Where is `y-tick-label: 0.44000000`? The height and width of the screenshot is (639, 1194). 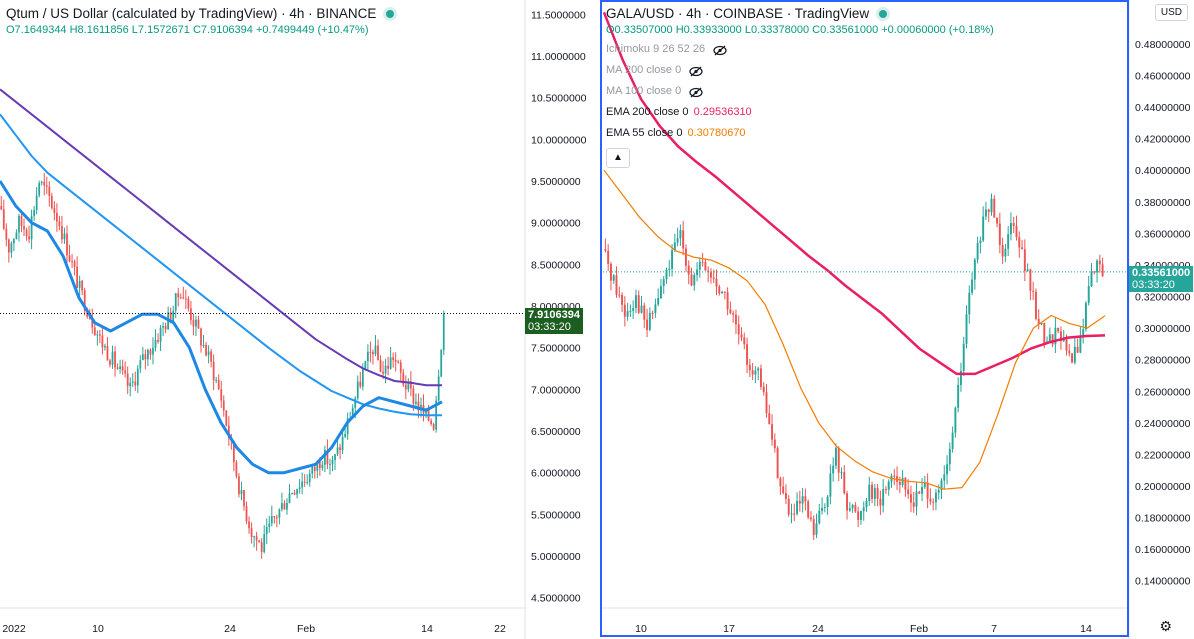
y-tick-label: 0.44000000 is located at coordinates (1163, 108).